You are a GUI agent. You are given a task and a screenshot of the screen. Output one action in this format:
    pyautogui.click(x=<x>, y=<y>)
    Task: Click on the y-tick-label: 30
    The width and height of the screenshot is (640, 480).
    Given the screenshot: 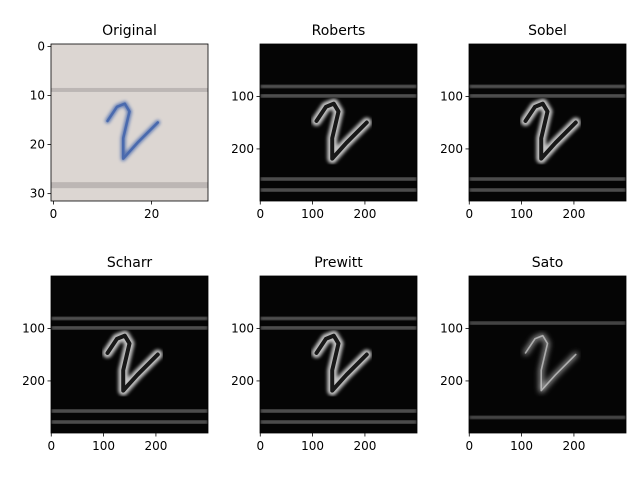 What is the action you would take?
    pyautogui.click(x=37, y=194)
    